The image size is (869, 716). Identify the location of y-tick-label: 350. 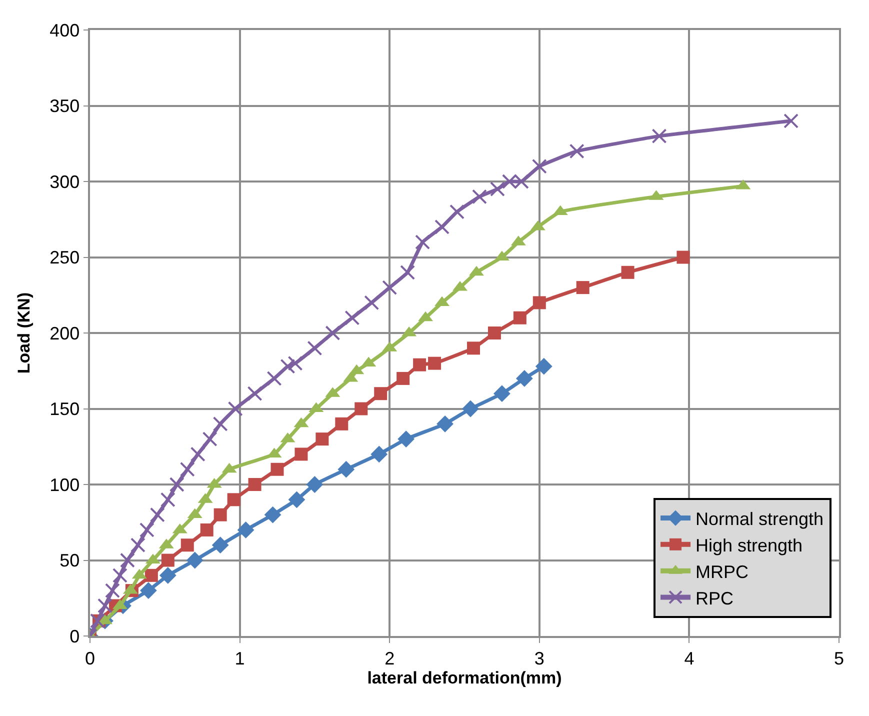
(65, 106).